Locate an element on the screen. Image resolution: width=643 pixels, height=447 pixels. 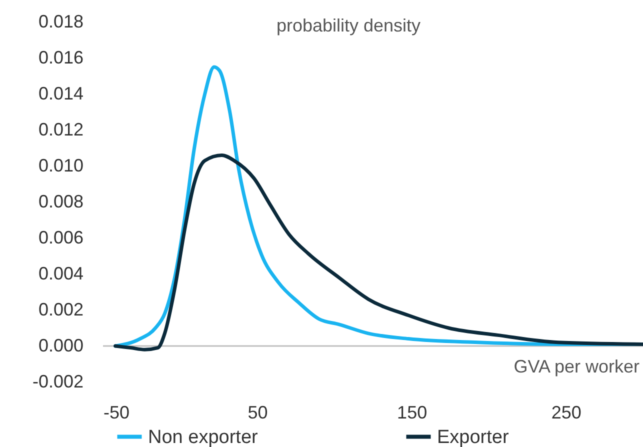
legend-label: Non exporter is located at coordinates (203, 436).